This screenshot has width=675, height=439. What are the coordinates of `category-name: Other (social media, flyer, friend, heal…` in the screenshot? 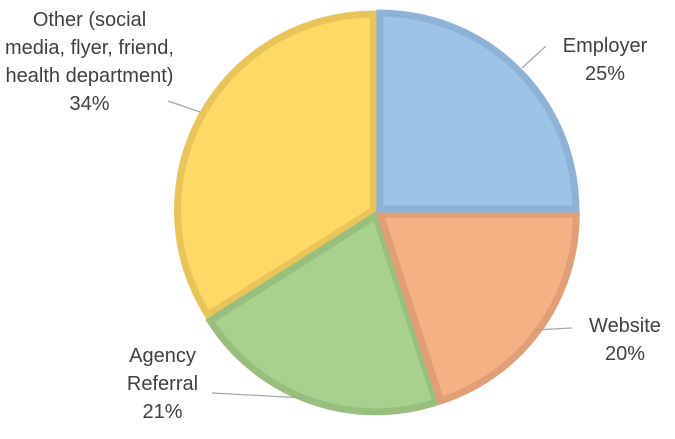 It's located at (89, 48).